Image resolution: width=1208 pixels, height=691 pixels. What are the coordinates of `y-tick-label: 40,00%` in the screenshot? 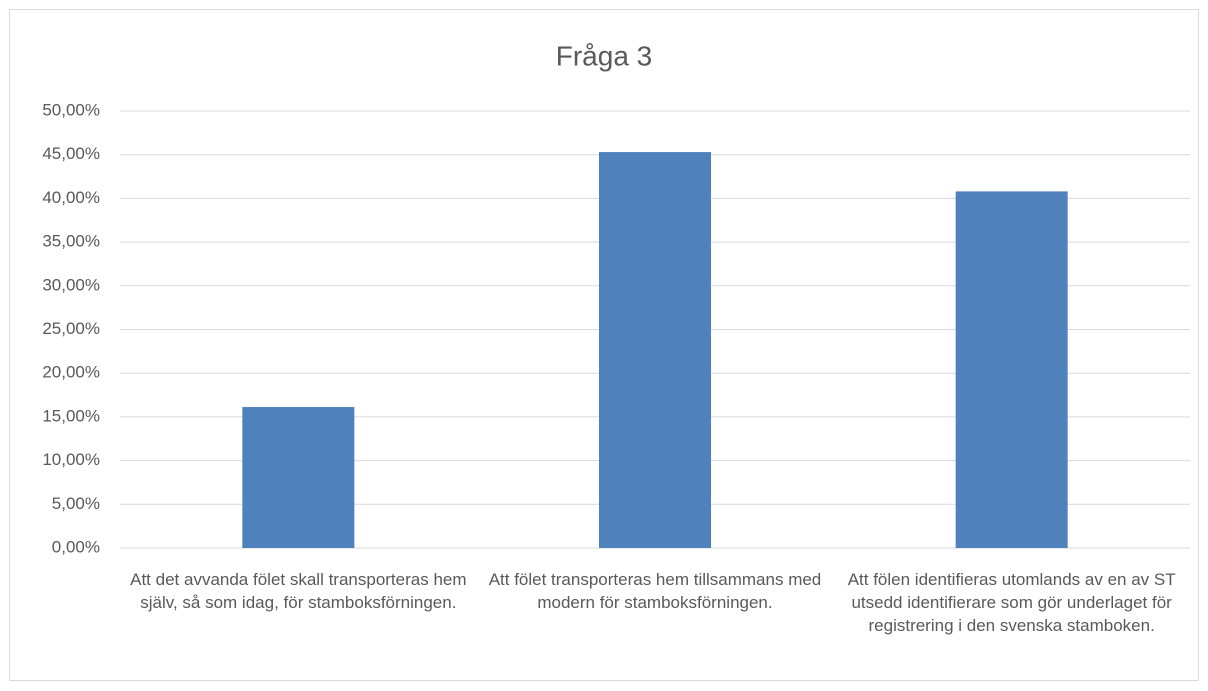 It's located at (71, 197).